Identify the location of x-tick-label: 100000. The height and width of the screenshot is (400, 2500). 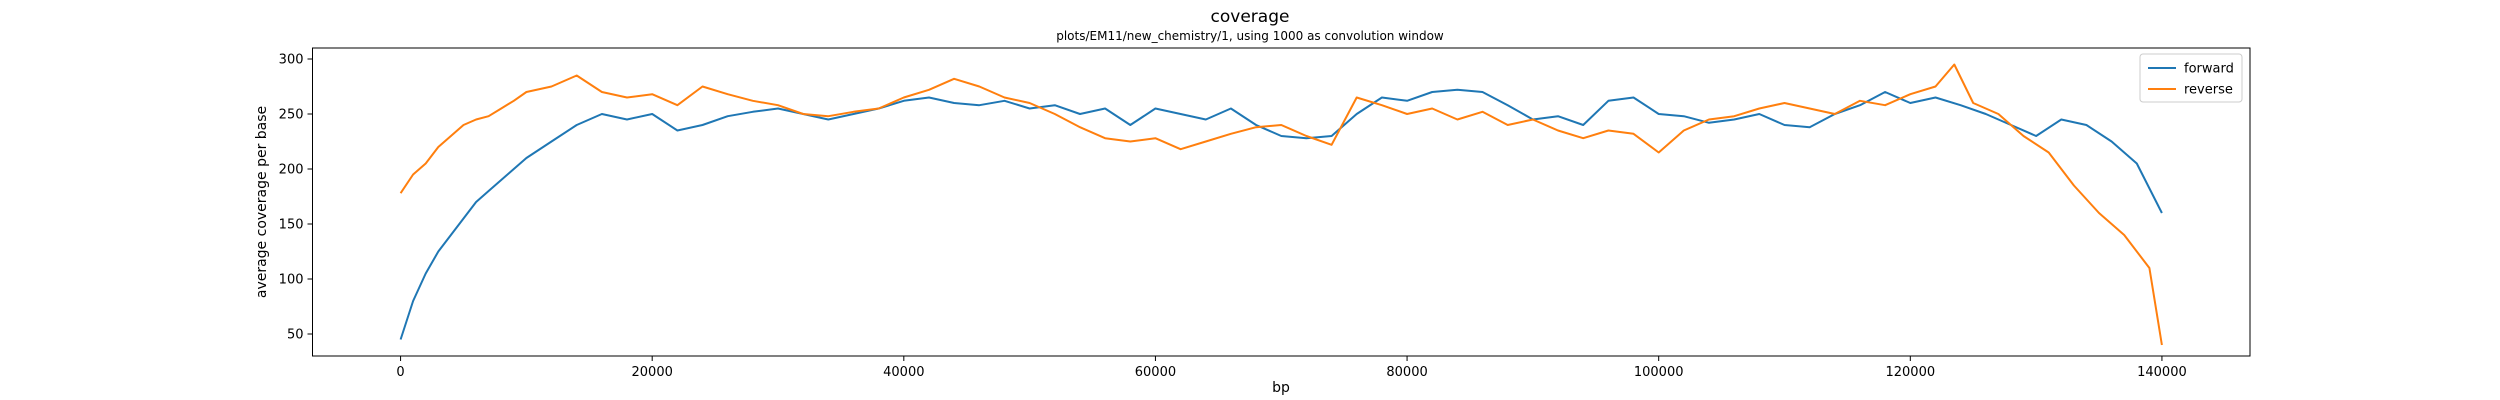
(1659, 372).